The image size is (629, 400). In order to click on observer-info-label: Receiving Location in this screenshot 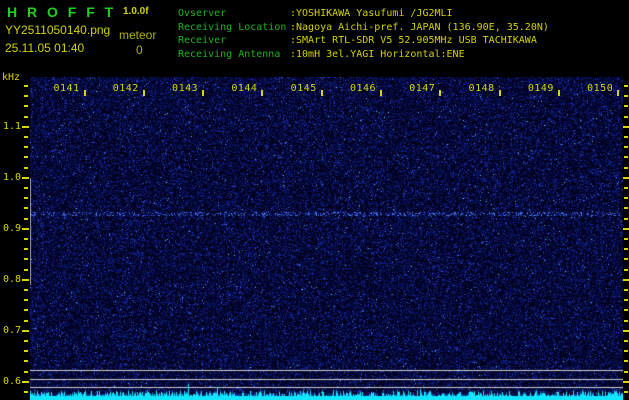, I will do `click(232, 27)`.